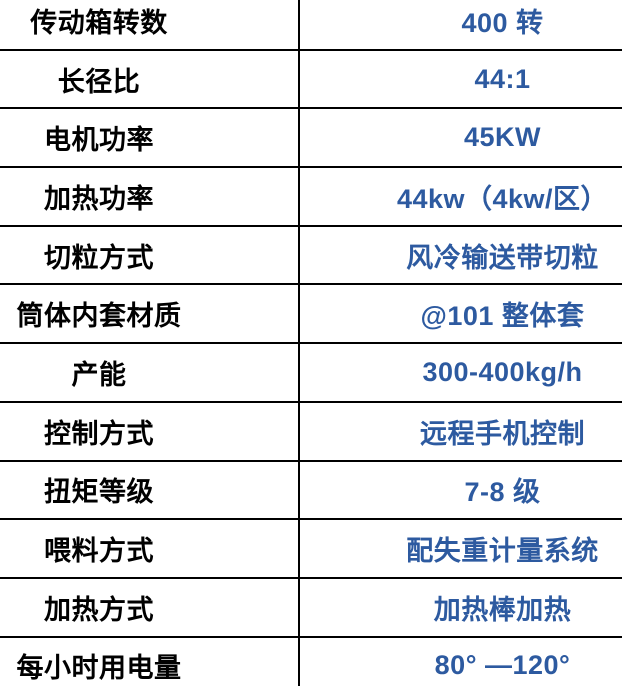 Image resolution: width=622 pixels, height=686 pixels. I want to click on spec-value: 45KW, so click(502, 137).